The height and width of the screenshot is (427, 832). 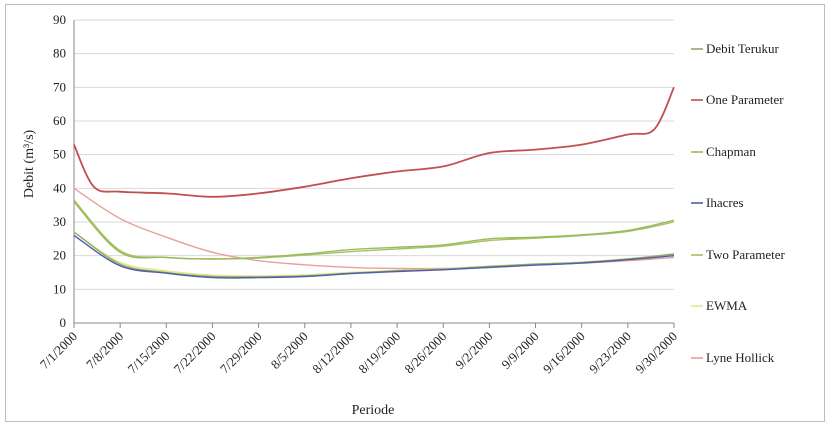 I want to click on x-tick-label: 9/2/2000, so click(x=473, y=350).